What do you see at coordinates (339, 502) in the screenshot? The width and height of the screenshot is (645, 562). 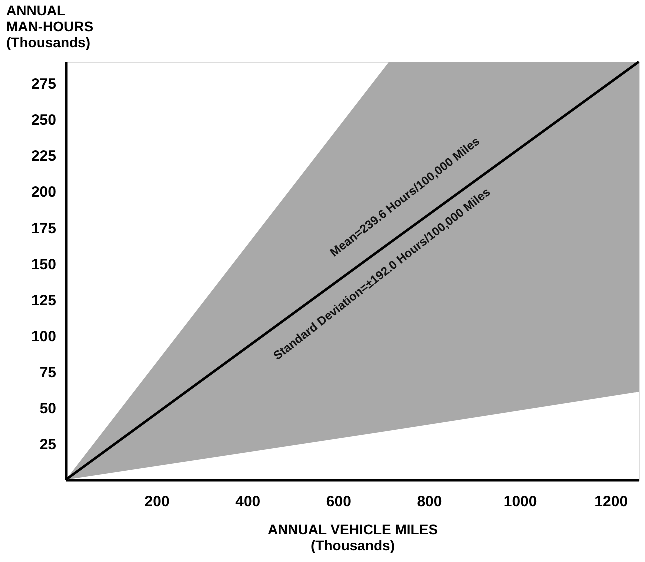 I see `x-tick-label: 600` at bounding box center [339, 502].